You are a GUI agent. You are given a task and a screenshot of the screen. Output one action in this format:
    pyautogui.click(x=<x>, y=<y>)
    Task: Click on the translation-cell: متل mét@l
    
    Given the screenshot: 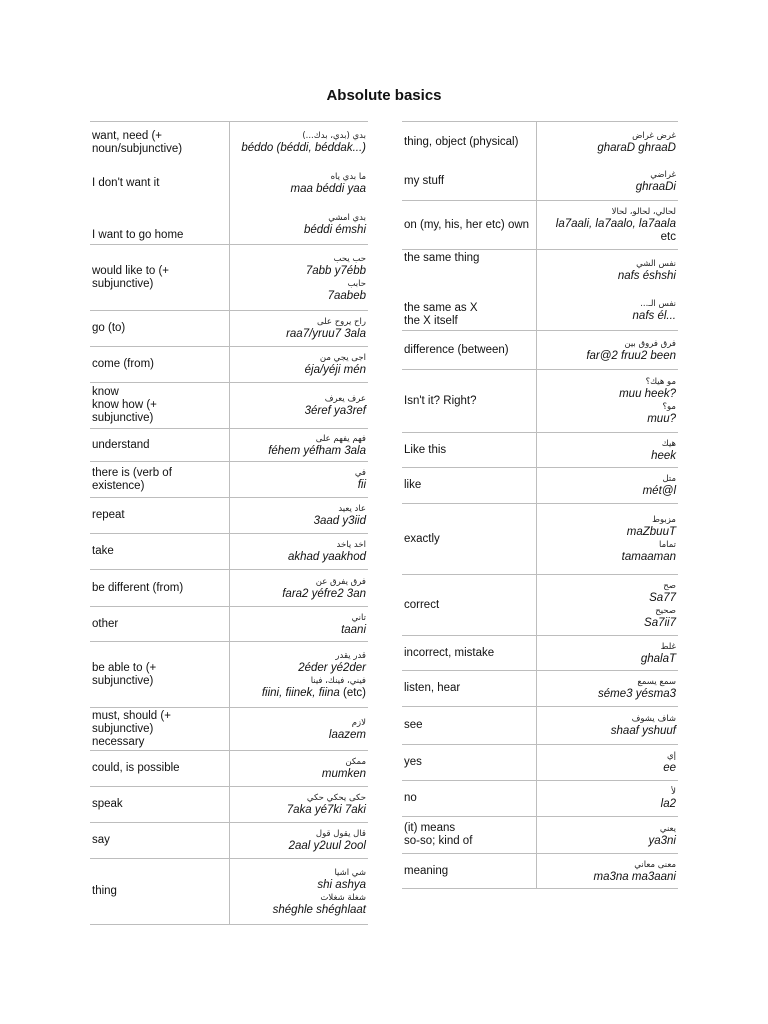 What is the action you would take?
    pyautogui.click(x=607, y=485)
    